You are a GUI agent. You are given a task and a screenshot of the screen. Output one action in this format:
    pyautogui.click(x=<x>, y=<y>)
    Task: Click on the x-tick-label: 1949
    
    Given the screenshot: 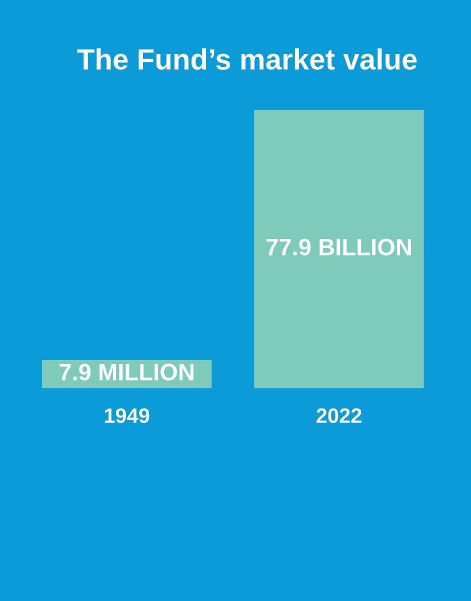 What is the action you would take?
    pyautogui.click(x=127, y=415)
    